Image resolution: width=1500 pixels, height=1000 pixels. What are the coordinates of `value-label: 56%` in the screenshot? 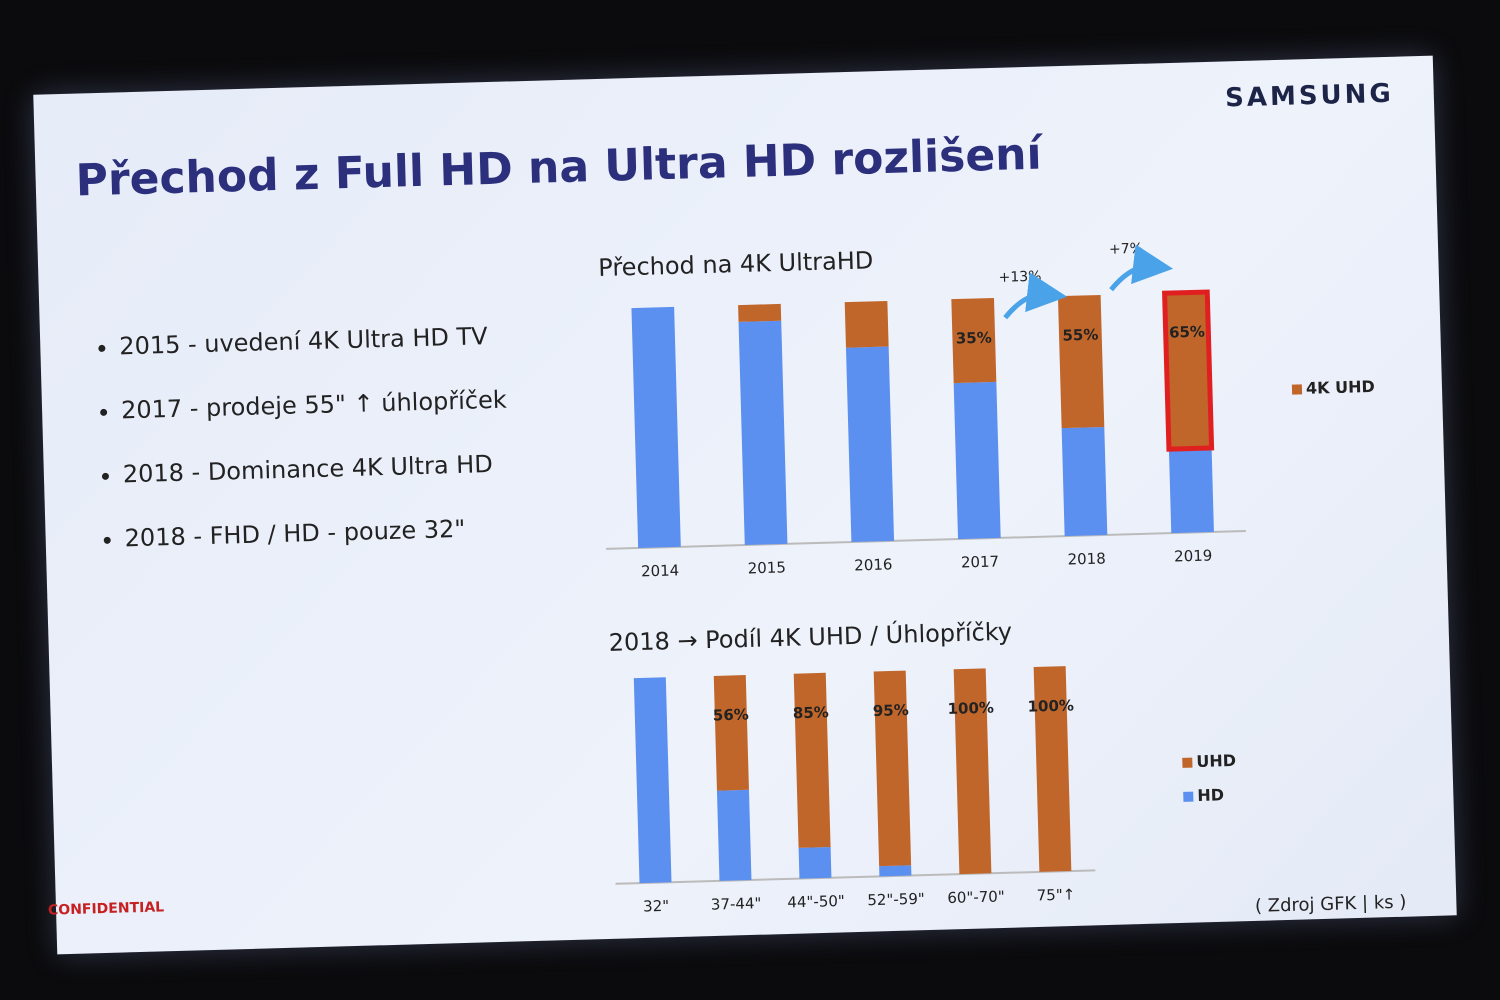 It's located at (731, 714).